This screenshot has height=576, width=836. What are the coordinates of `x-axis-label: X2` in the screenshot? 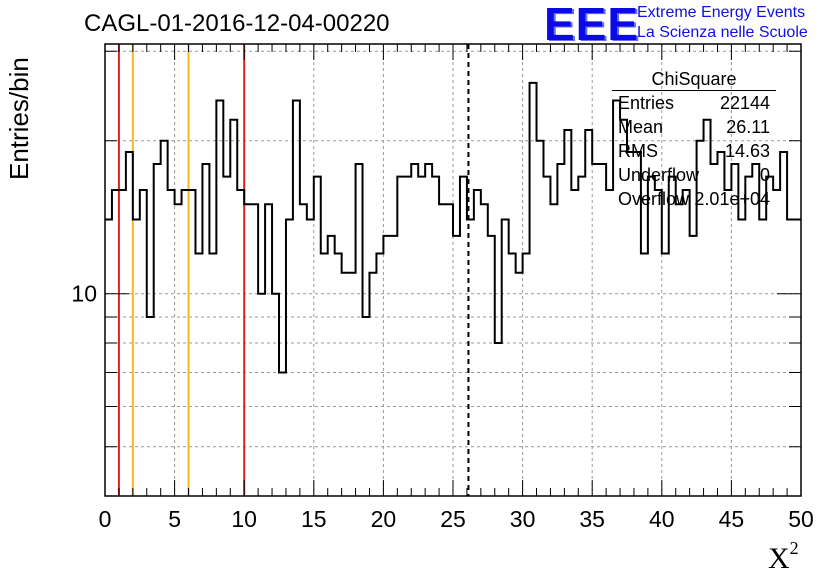 It's located at (783, 557).